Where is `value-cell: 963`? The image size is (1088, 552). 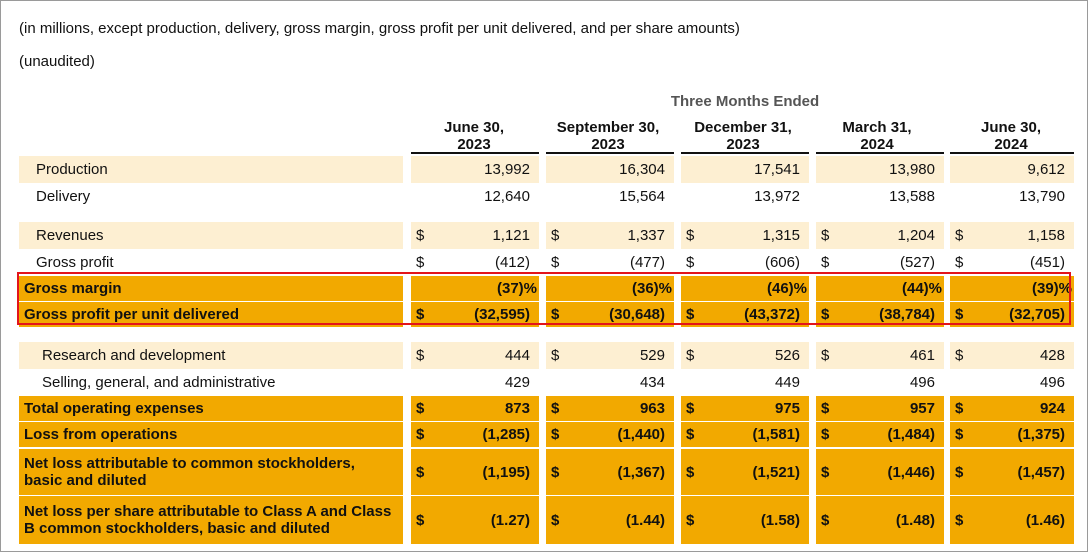 value-cell: 963 is located at coordinates (652, 408).